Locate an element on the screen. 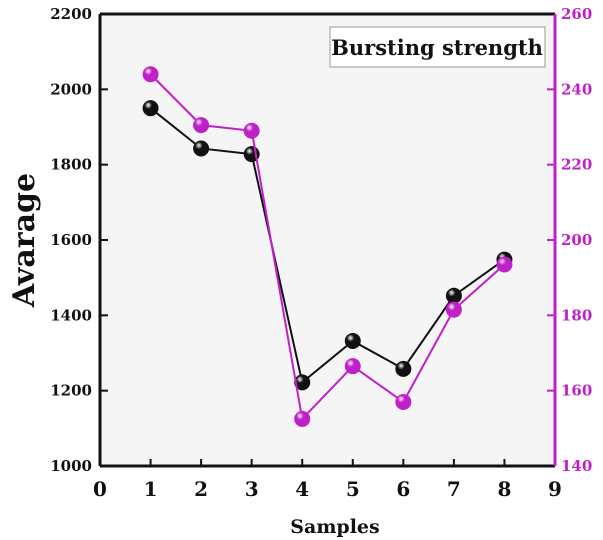 The height and width of the screenshot is (540, 603). x-tick-label: 6 is located at coordinates (403, 489).